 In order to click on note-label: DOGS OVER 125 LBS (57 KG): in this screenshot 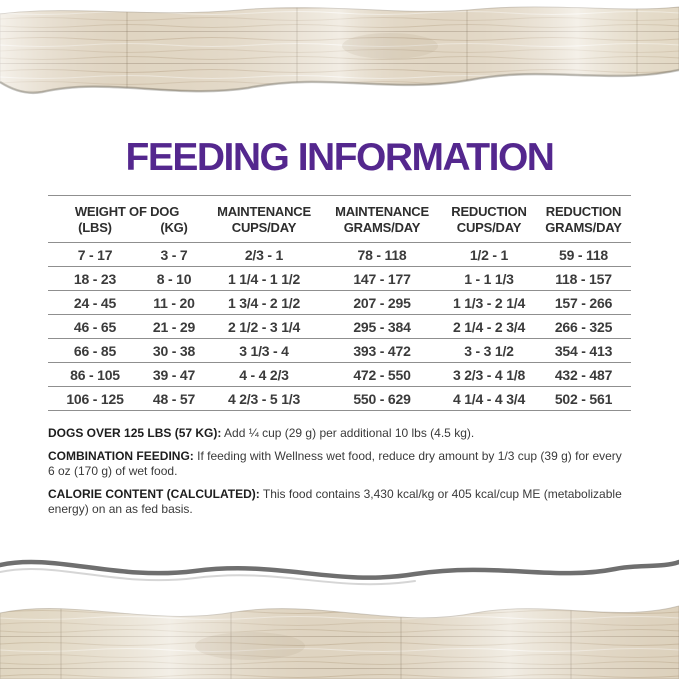, I will do `click(135, 433)`.